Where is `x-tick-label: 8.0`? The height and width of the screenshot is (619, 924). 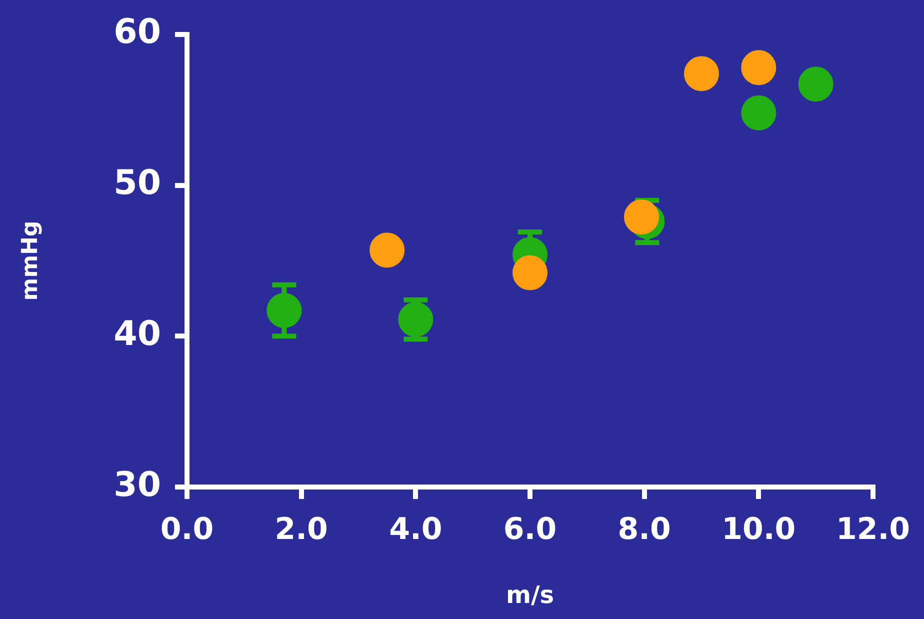 x-tick-label: 8.0 is located at coordinates (644, 529).